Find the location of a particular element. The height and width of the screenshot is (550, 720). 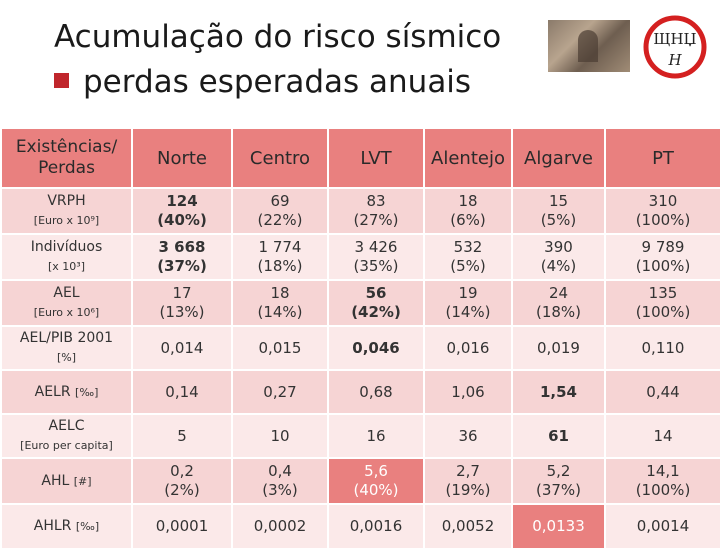

cell-value: 10 is located at coordinates (280, 435).